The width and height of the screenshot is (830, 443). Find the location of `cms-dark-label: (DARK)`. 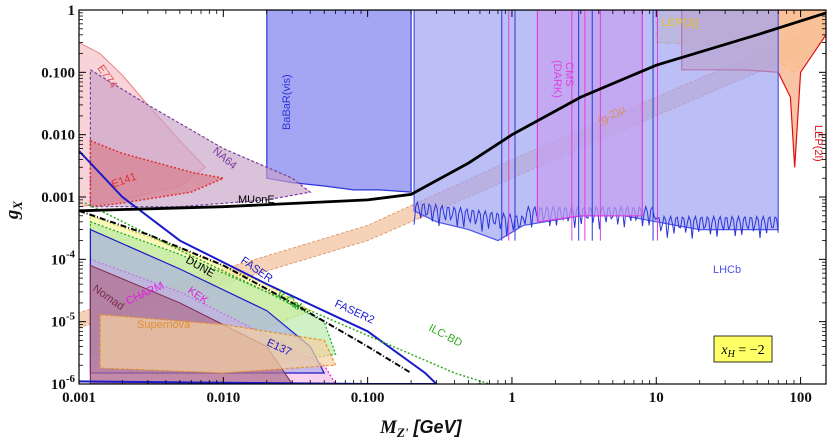

cms-dark-label: (DARK) is located at coordinates (557, 79).